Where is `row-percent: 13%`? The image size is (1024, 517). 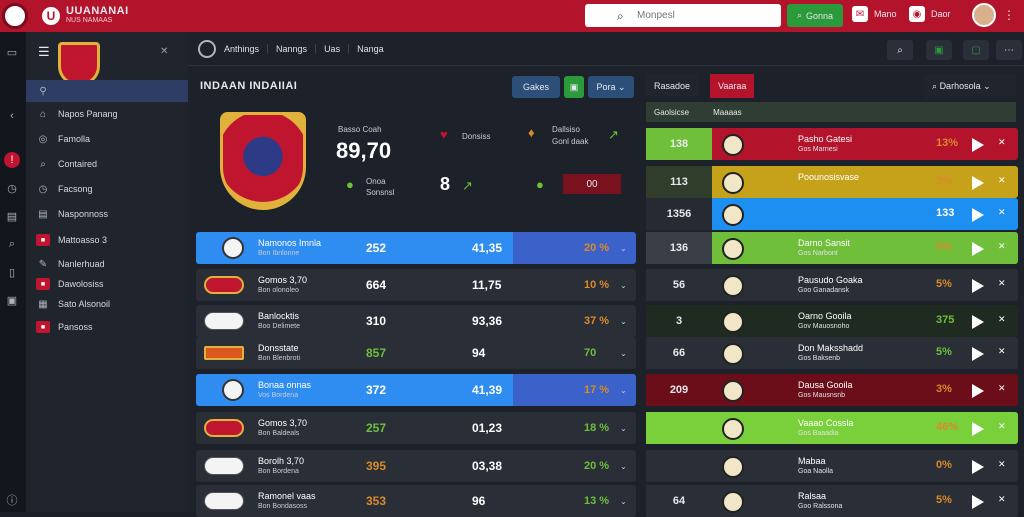 row-percent: 13% is located at coordinates (947, 143).